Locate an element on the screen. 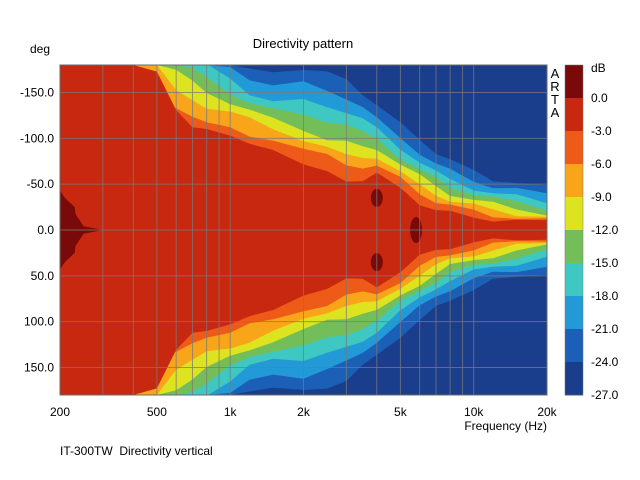 The height and width of the screenshot is (480, 640). x-tick-label: 10k is located at coordinates (474, 412).